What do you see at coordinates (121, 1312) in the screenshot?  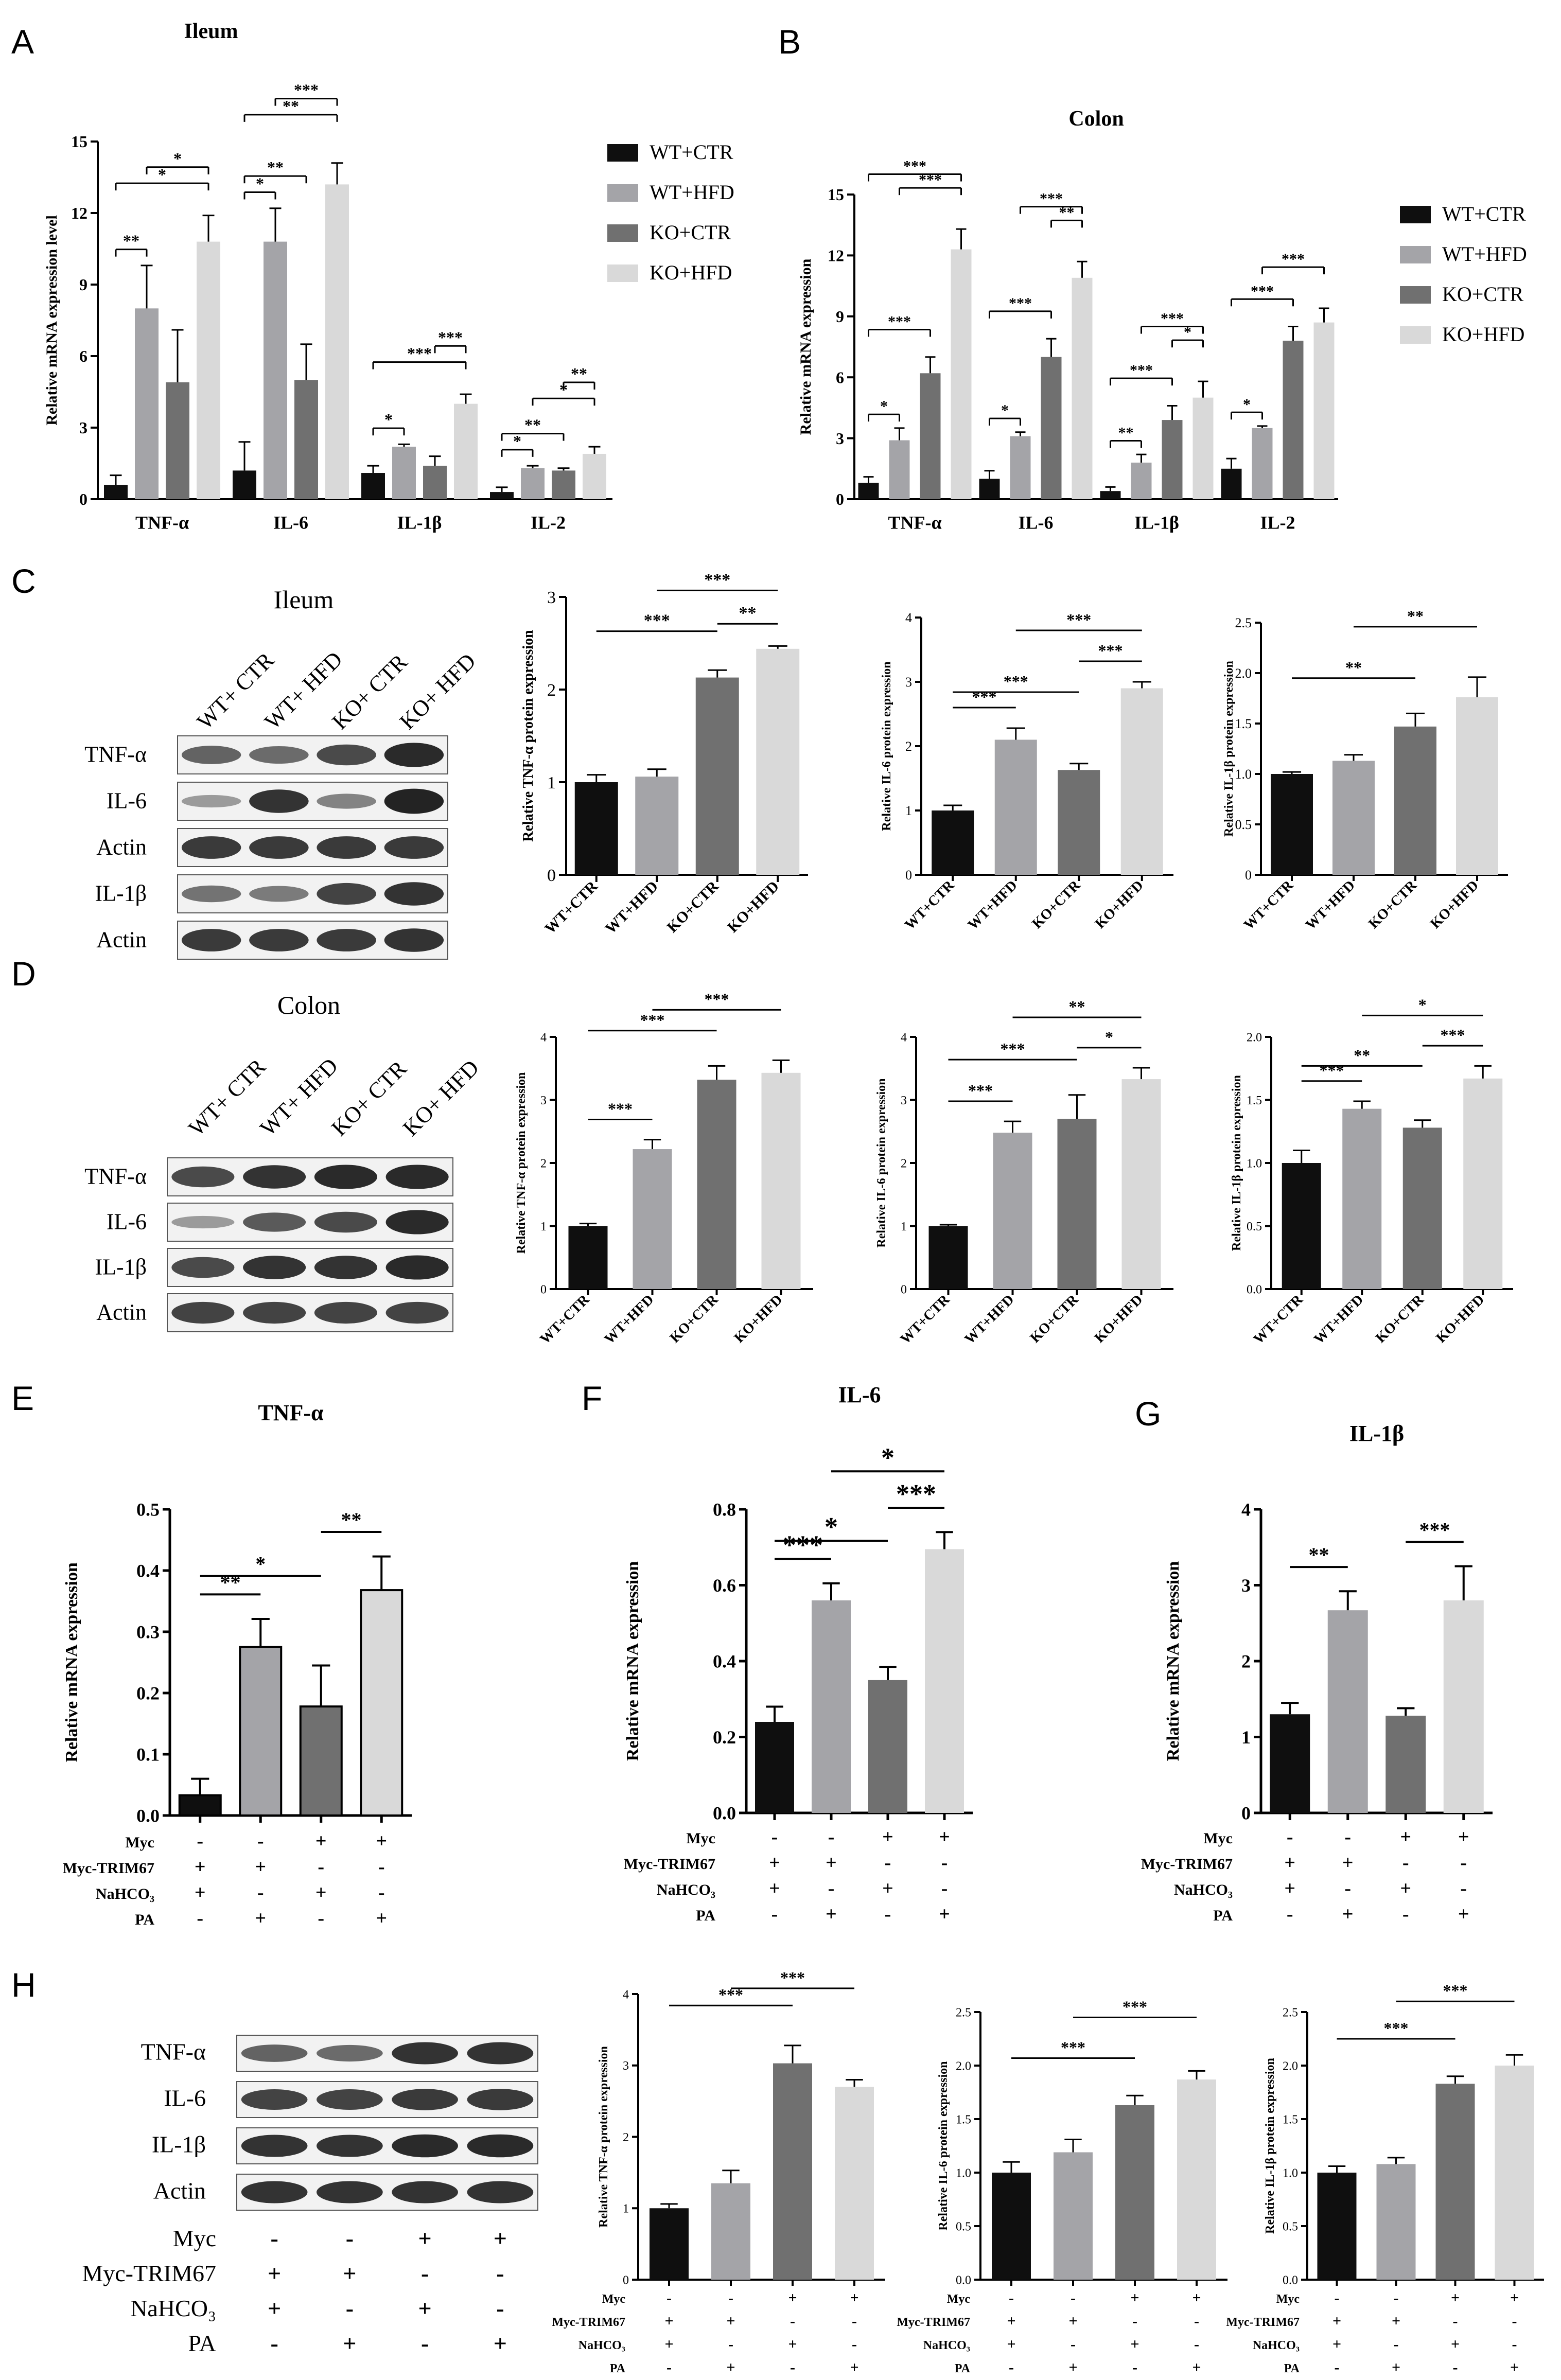 I see `blot-row-label: Actin` at bounding box center [121, 1312].